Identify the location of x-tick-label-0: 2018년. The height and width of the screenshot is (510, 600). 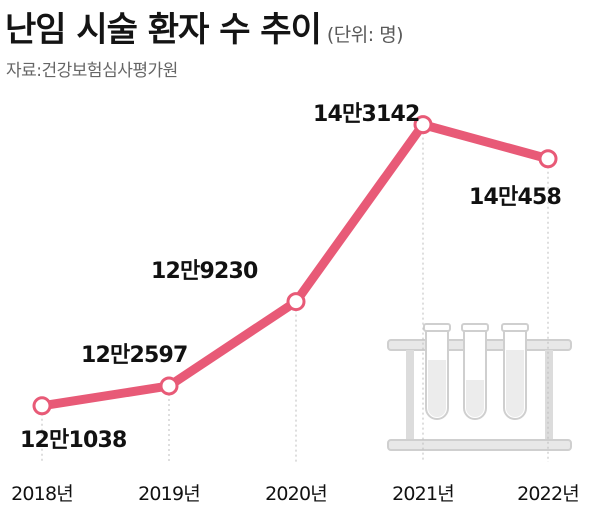
(42, 494).